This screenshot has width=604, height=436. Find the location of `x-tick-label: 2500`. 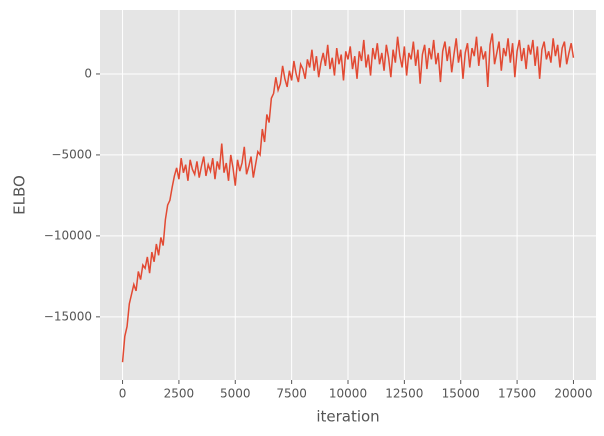

x-tick-label: 2500 is located at coordinates (179, 394).